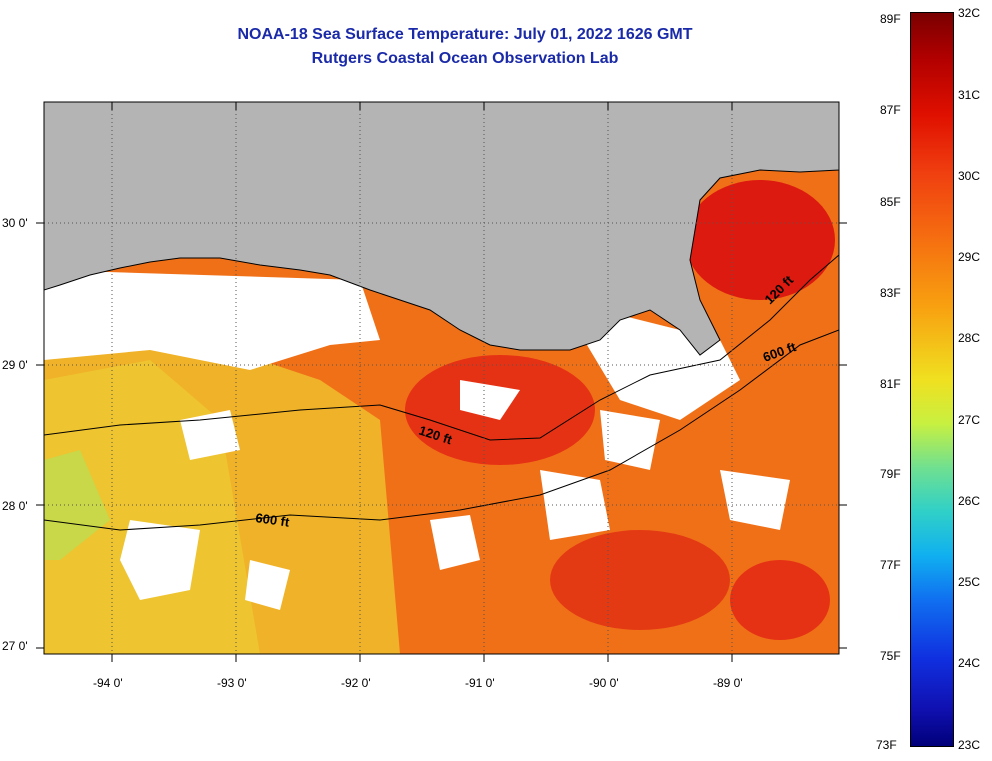 This screenshot has height=761, width=992. What do you see at coordinates (356, 683) in the screenshot?
I see `lon-label-92: -92 0'` at bounding box center [356, 683].